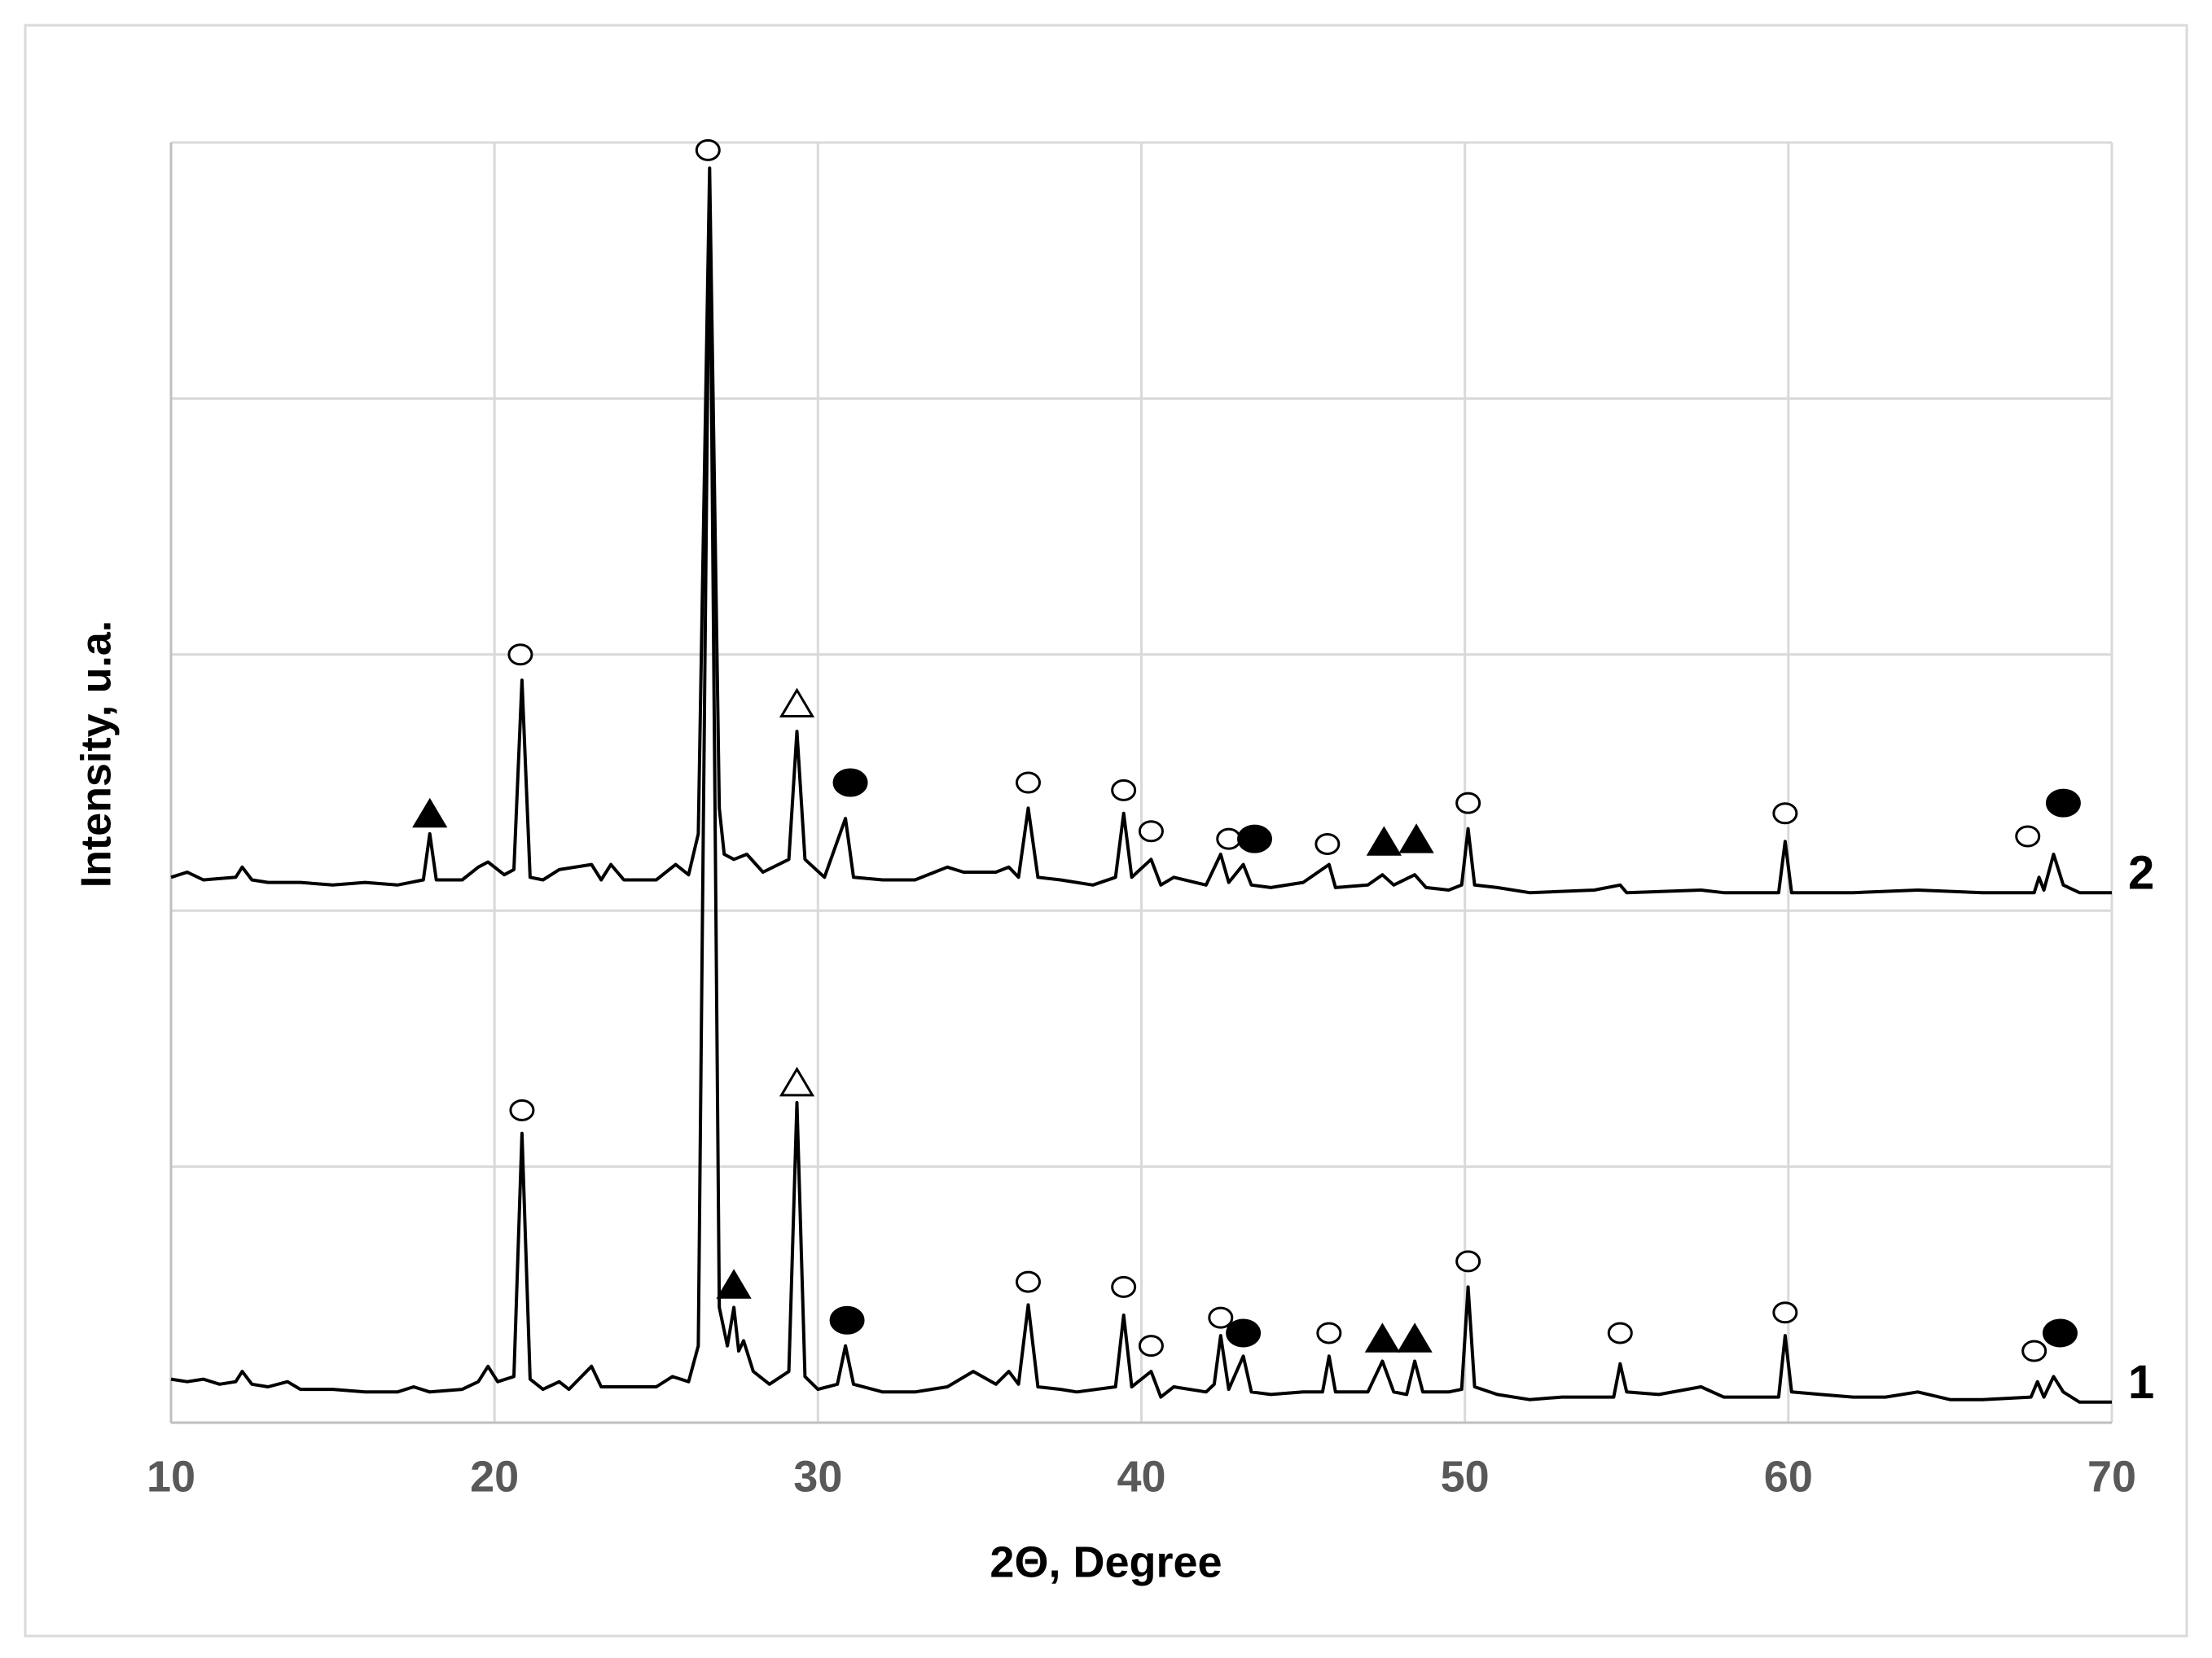  Describe the element at coordinates (171, 1477) in the screenshot. I see `x-tick-label: 10` at that location.